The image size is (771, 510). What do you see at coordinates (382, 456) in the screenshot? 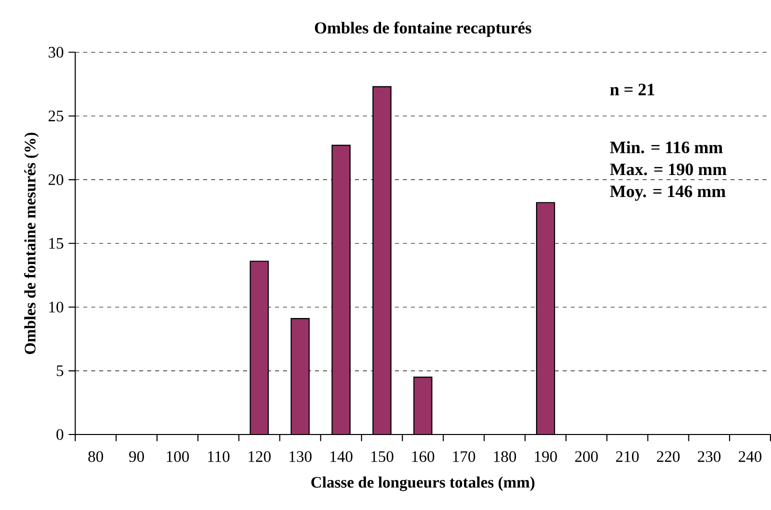
I see `x-tick-label: 150` at bounding box center [382, 456].